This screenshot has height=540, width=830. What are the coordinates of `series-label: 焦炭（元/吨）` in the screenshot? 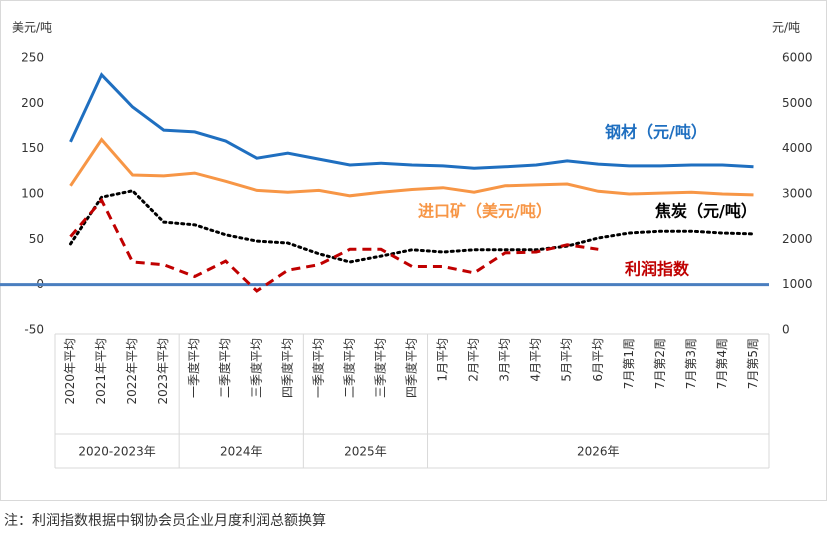 It's located at (705, 211).